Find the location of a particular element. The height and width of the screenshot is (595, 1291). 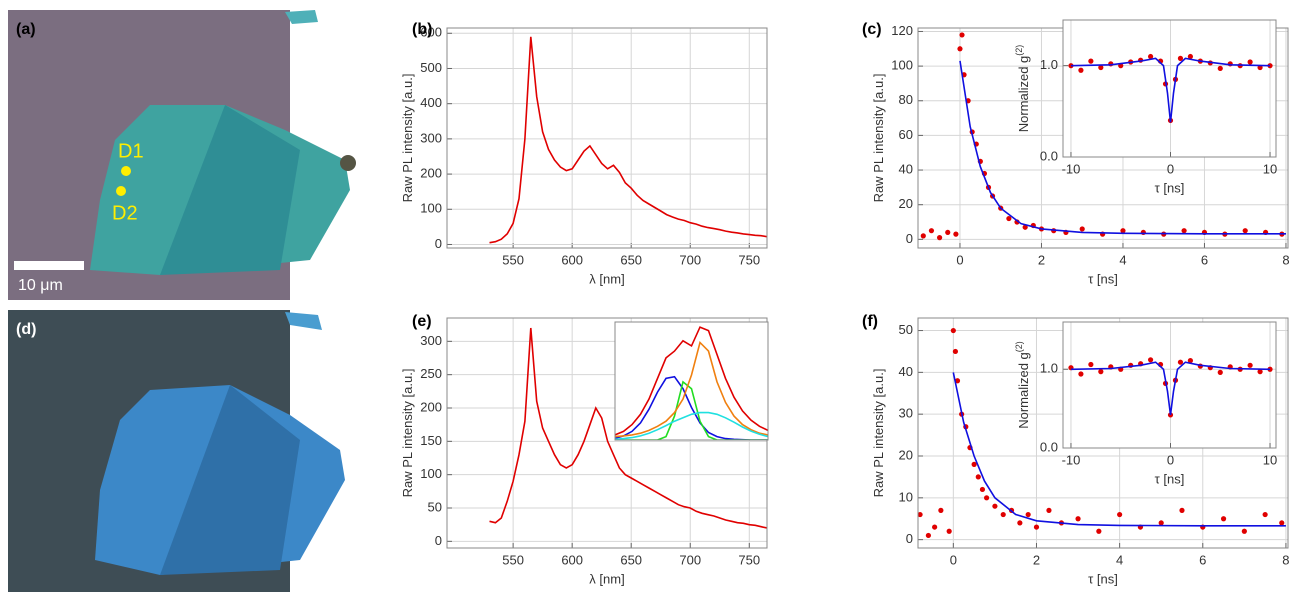

flake is located at coordinates (301, 17).